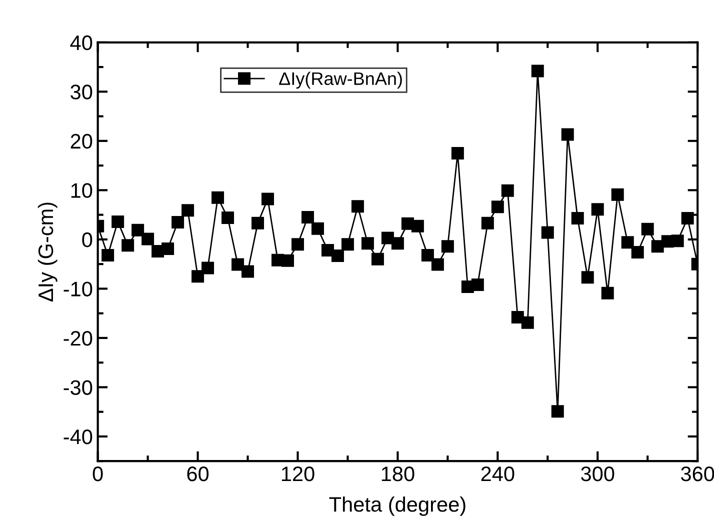  Describe the element at coordinates (397, 506) in the screenshot. I see `x-axis-title: Theta (degree)` at that location.